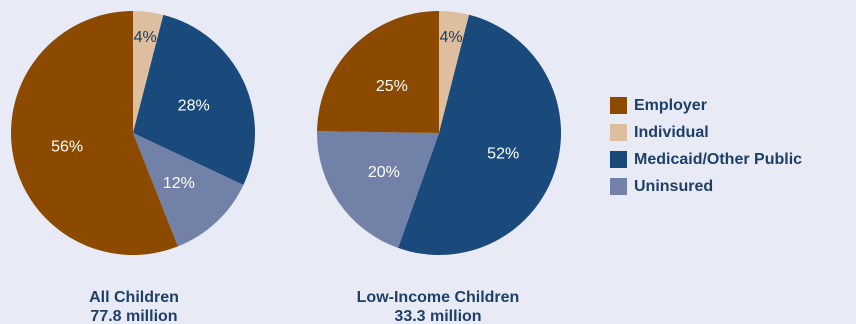 The height and width of the screenshot is (324, 856). Describe the element at coordinates (618, 132) in the screenshot. I see `legend-swatch-individual` at that location.